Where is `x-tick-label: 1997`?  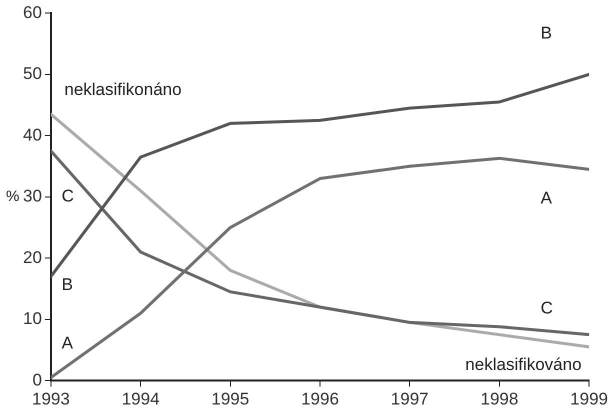 x-tick-label: 1997 is located at coordinates (409, 398).